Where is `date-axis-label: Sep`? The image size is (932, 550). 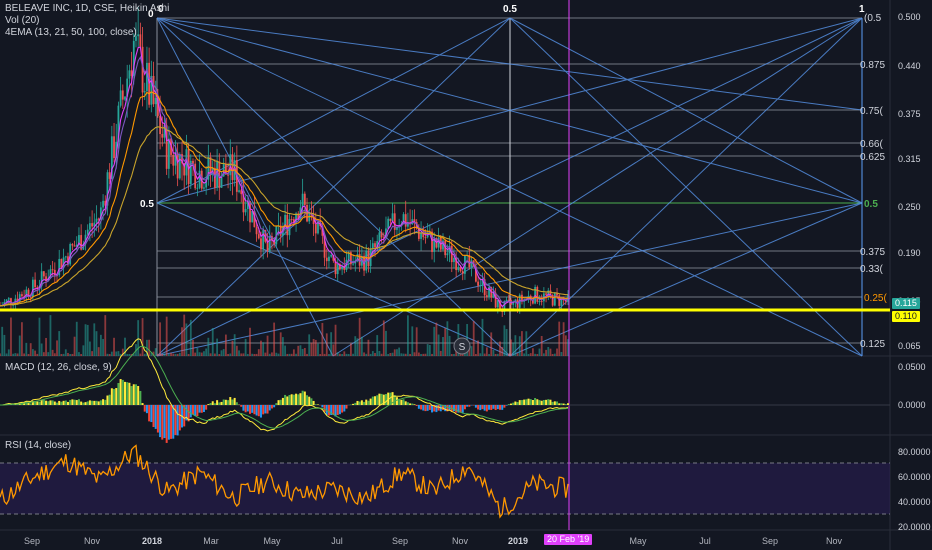
date-axis-label: Sep is located at coordinates (400, 541).